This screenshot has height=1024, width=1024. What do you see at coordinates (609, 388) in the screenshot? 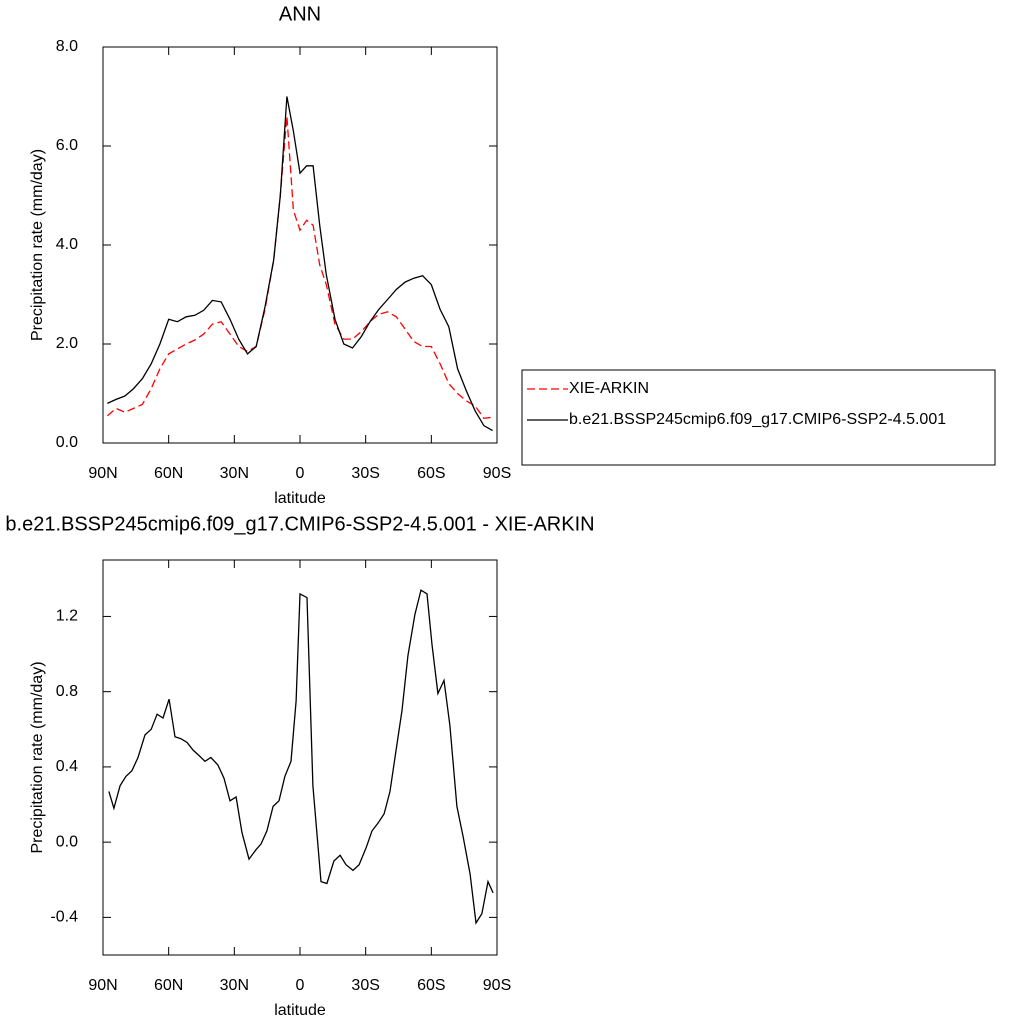
I see `legend-label: XIE-ARKIN` at bounding box center [609, 388].